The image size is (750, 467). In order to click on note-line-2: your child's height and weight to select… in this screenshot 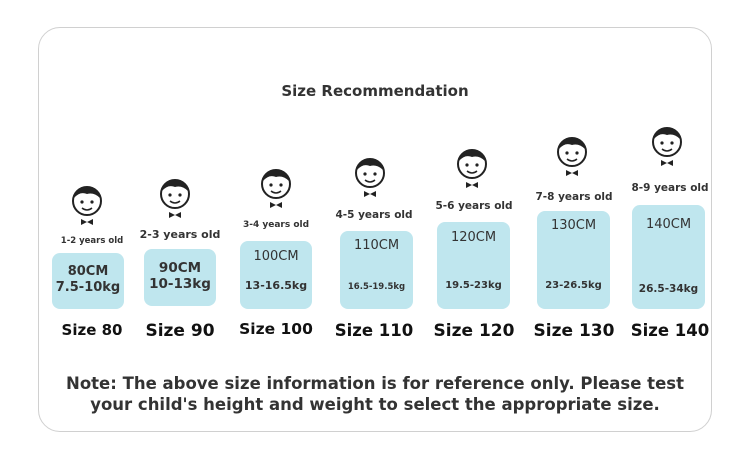, I will do `click(375, 404)`.